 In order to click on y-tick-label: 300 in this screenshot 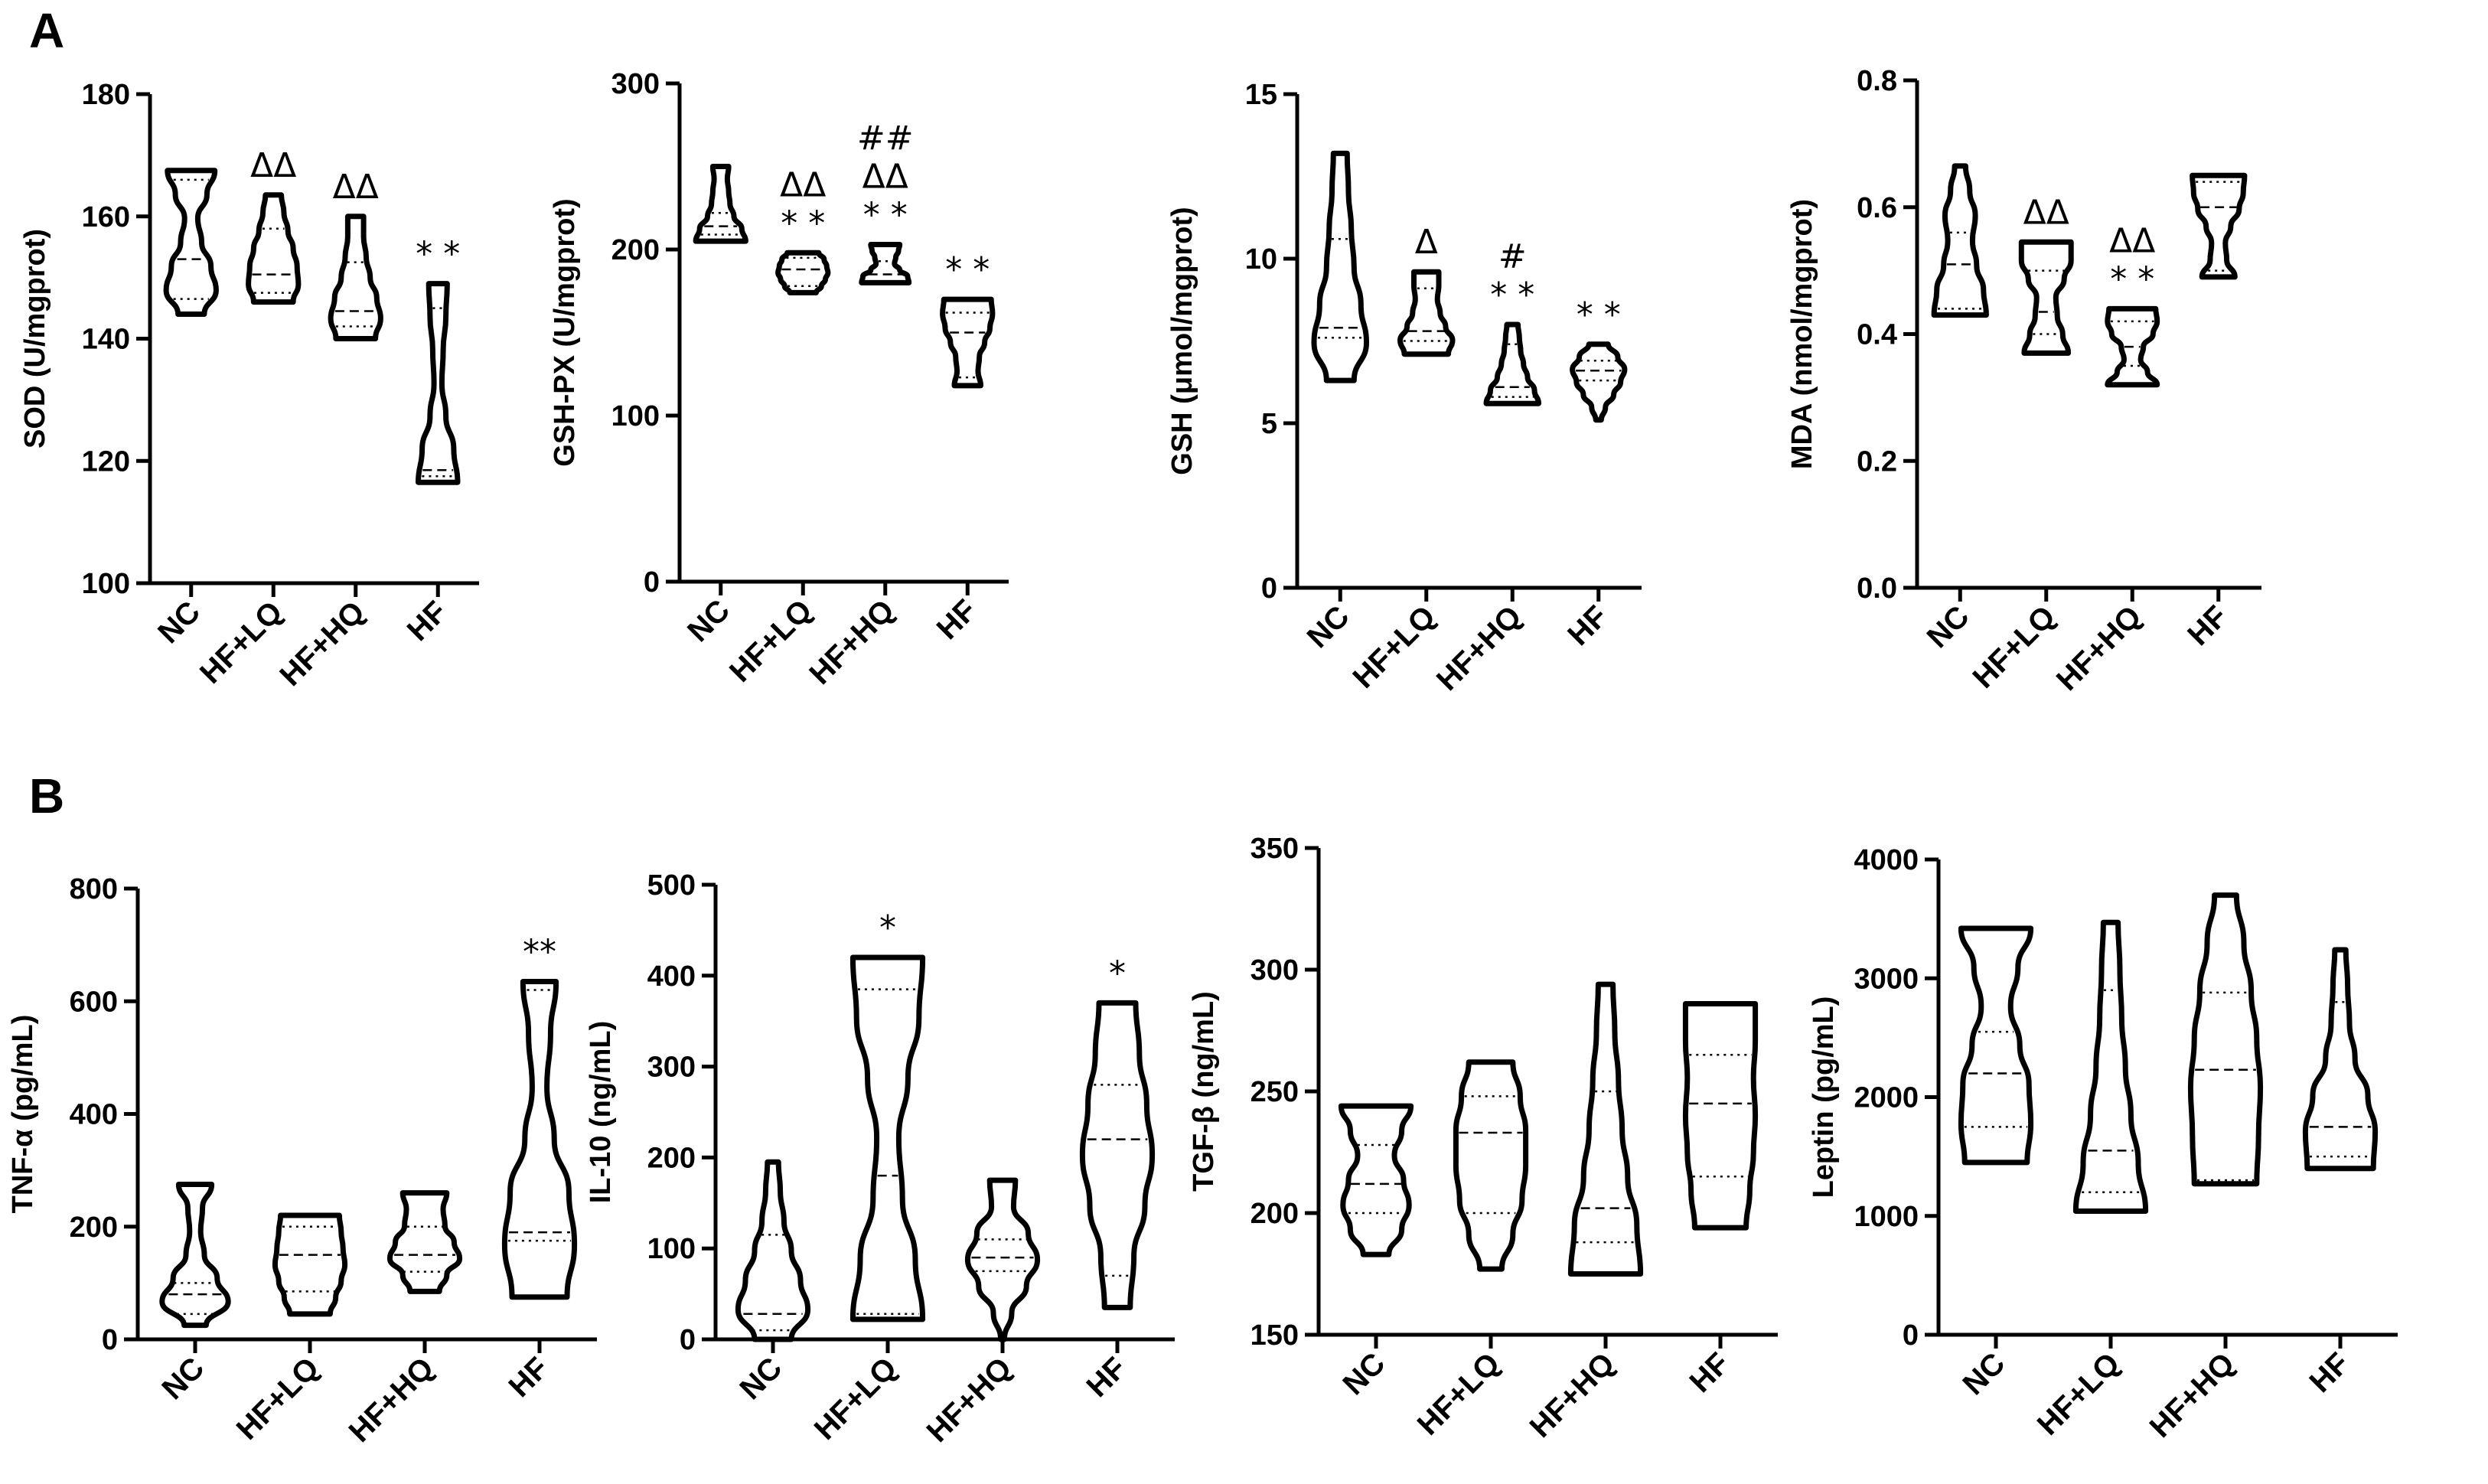, I will do `click(1275, 970)`.